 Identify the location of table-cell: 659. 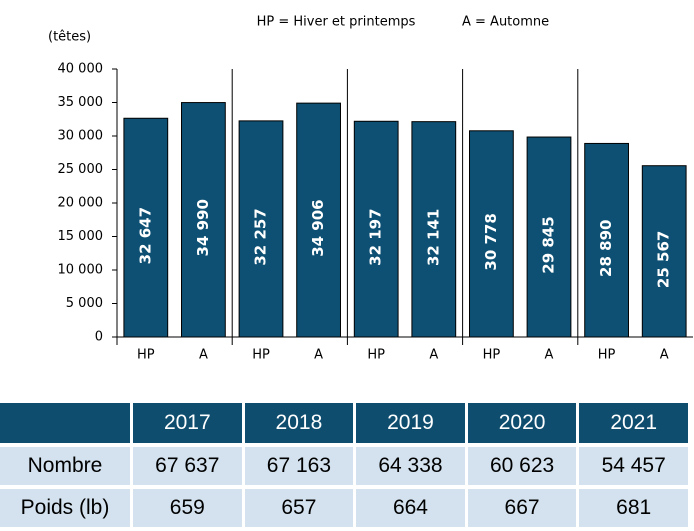
(187, 508).